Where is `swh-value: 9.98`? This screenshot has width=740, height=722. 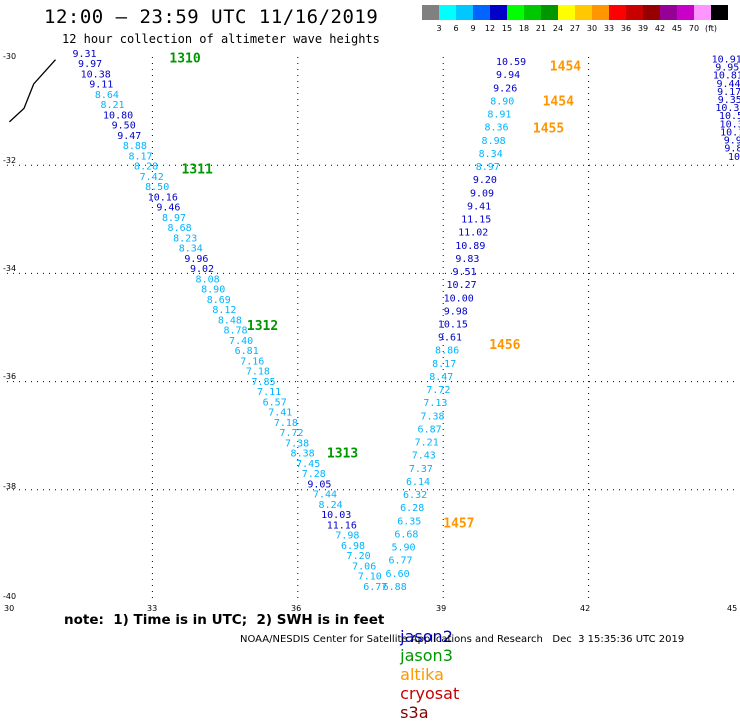 swh-value: 9.98 is located at coordinates (456, 311).